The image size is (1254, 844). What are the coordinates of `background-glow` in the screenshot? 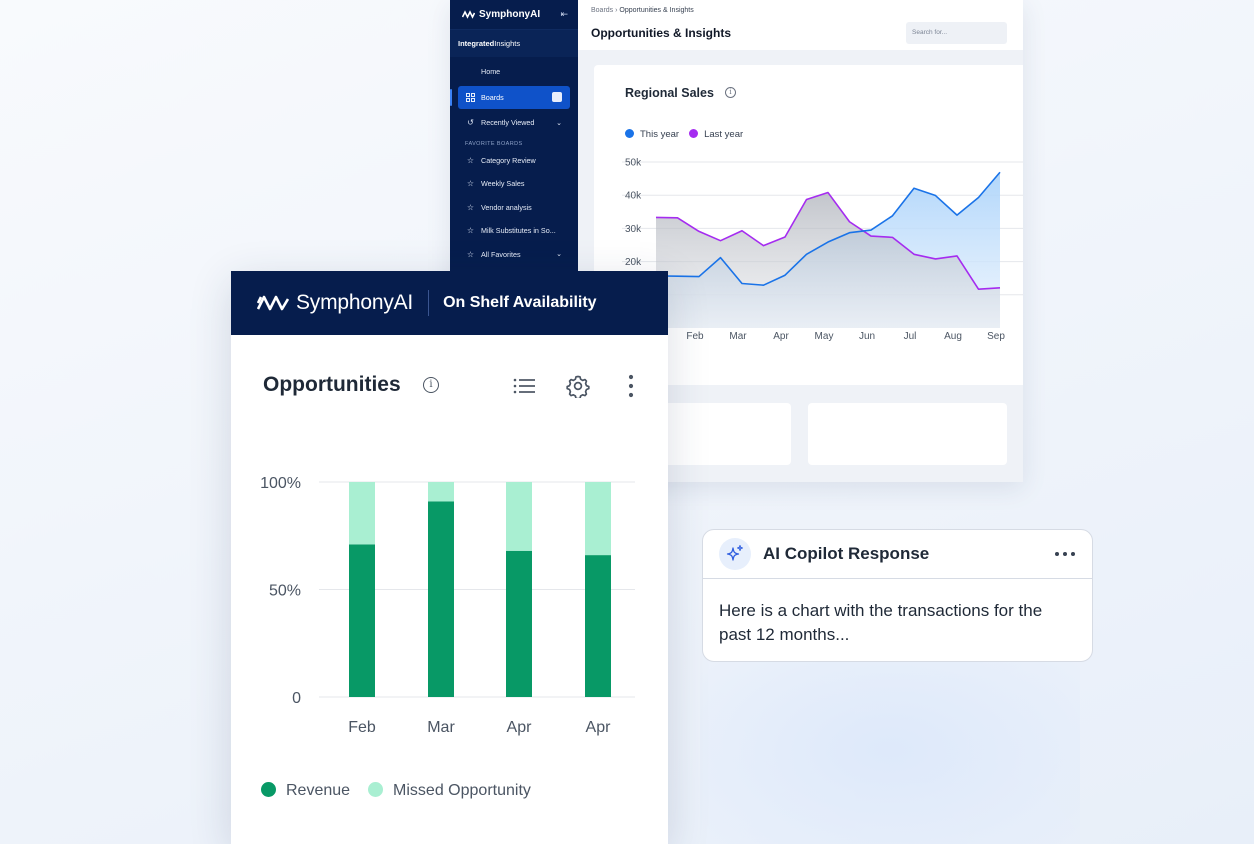 It's located at (890, 742).